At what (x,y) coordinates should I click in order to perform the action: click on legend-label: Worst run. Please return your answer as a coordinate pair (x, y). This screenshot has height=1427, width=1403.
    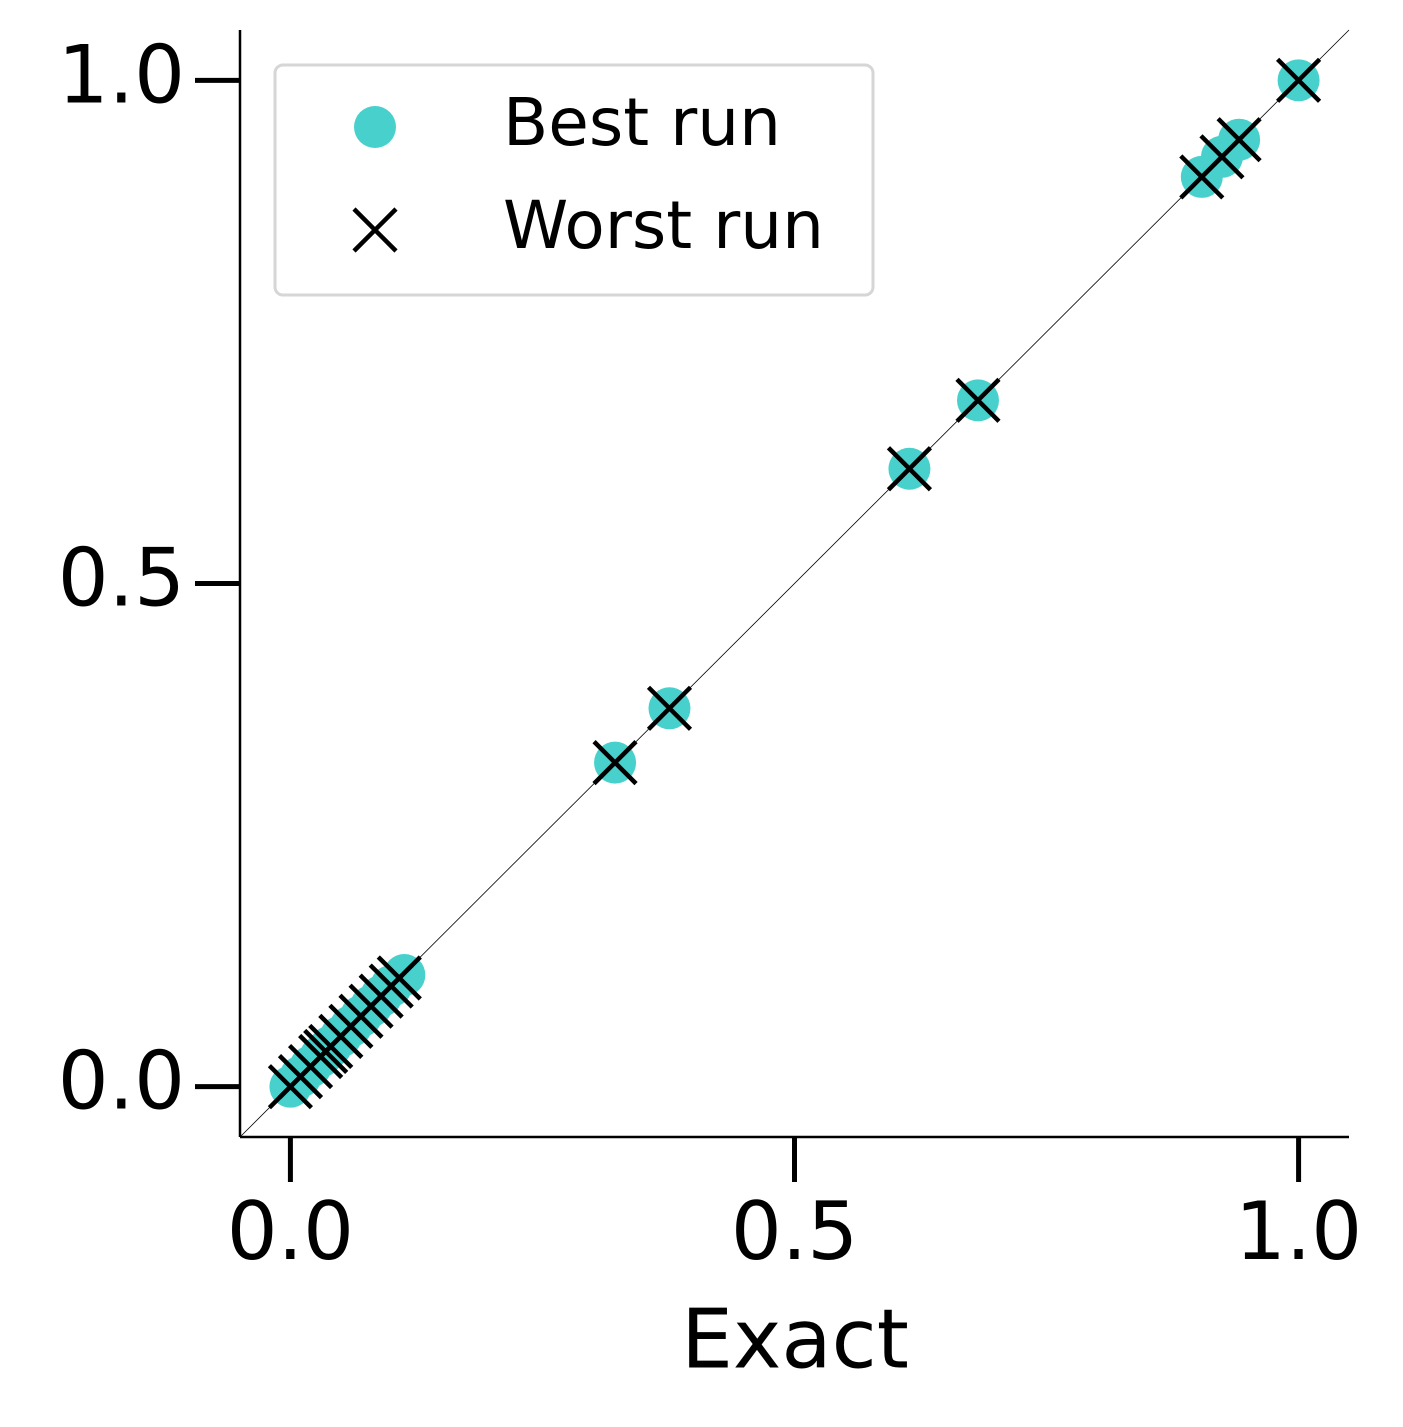
    Looking at the image, I should click on (663, 225).